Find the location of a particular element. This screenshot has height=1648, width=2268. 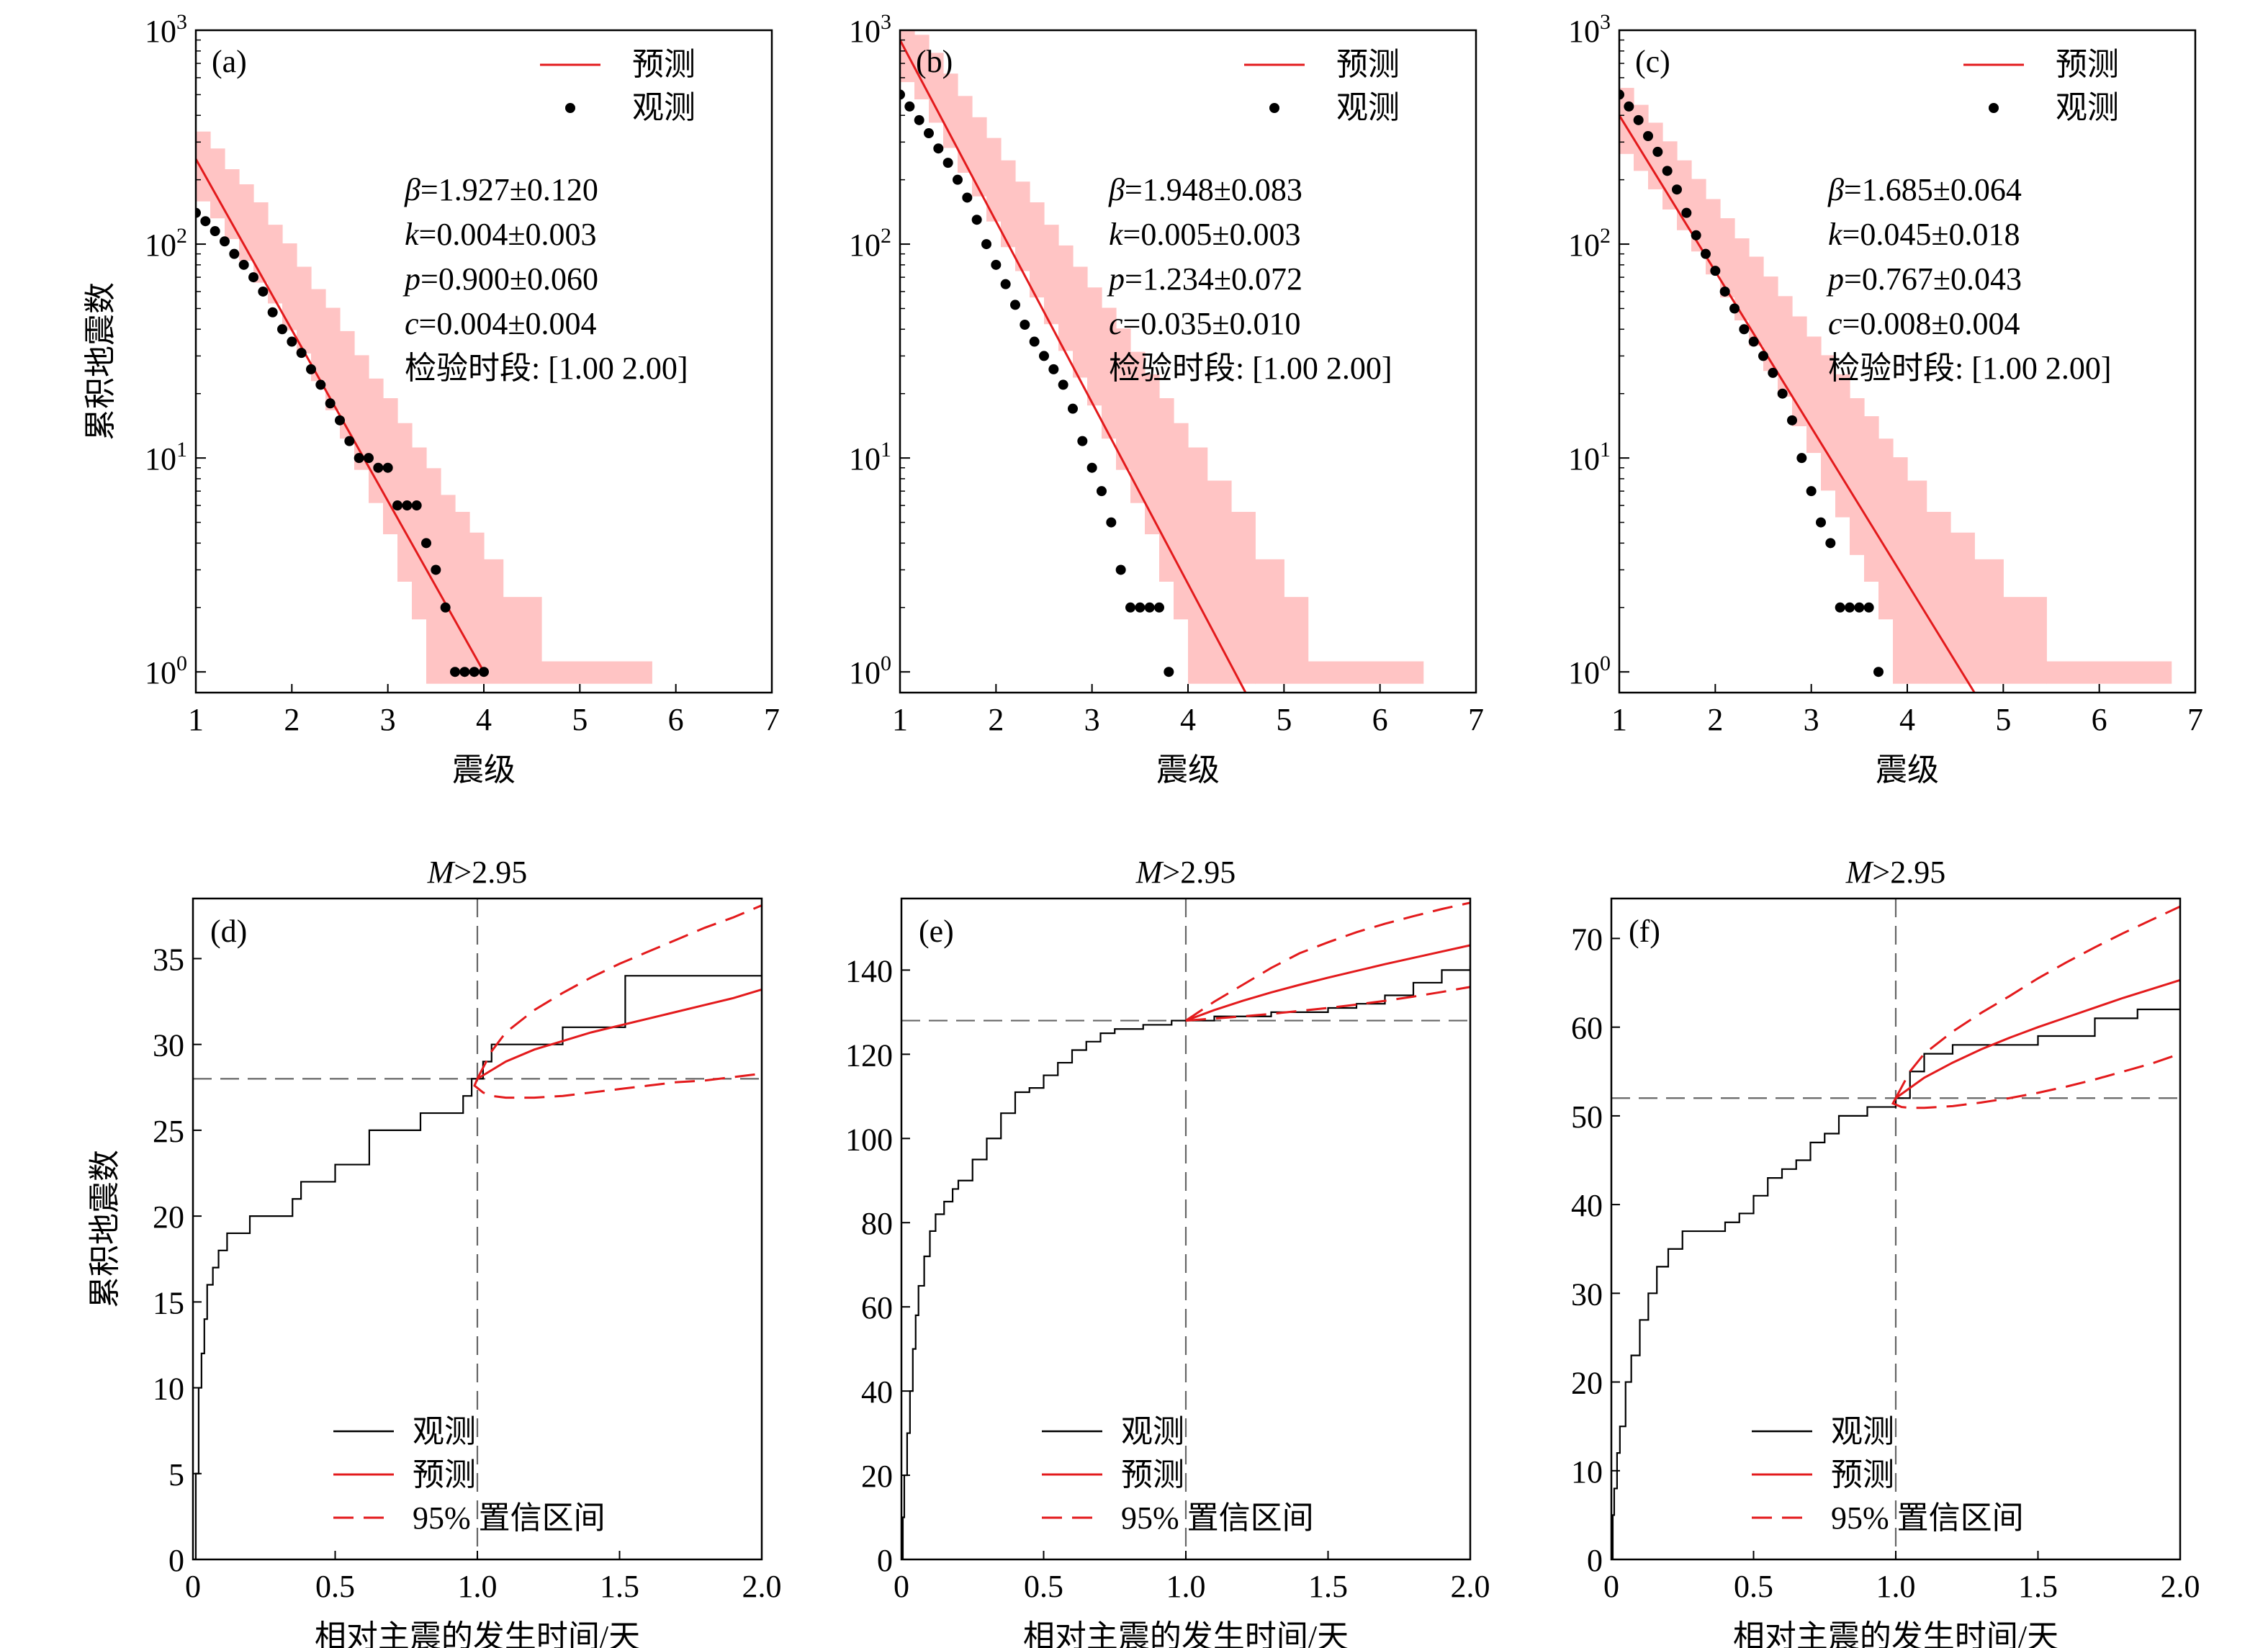

x-tick-label: 1.5 is located at coordinates (1328, 1586).